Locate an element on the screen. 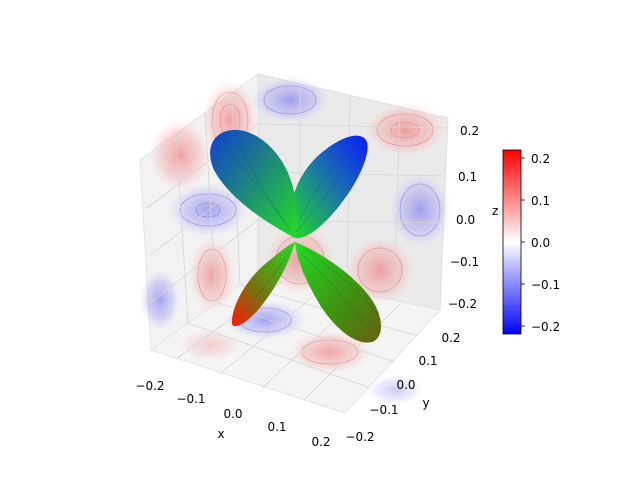 The image size is (640, 480). x-tick-label: −0.2 is located at coordinates (149, 386).